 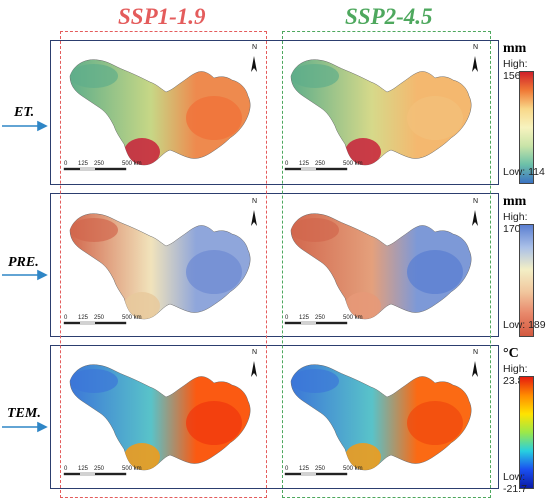 What do you see at coordinates (511, 353) in the screenshot?
I see `legend-unit: °C` at bounding box center [511, 353].